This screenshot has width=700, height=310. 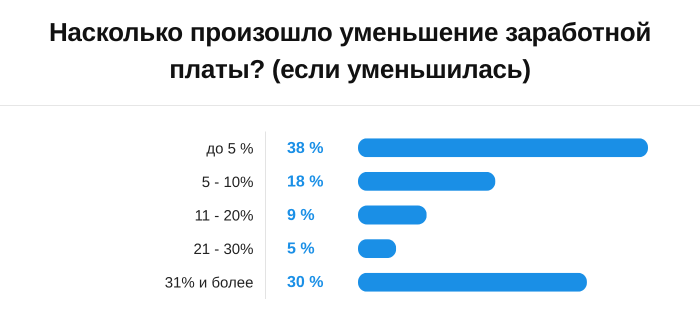 I want to click on data-label: 18 %, so click(x=305, y=181).